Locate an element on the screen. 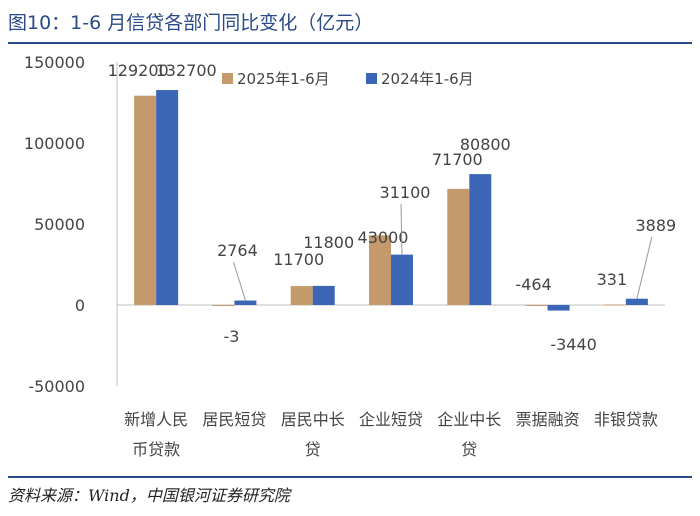 The image size is (700, 516). legend-label: 2024年1-6月 is located at coordinates (427, 79).